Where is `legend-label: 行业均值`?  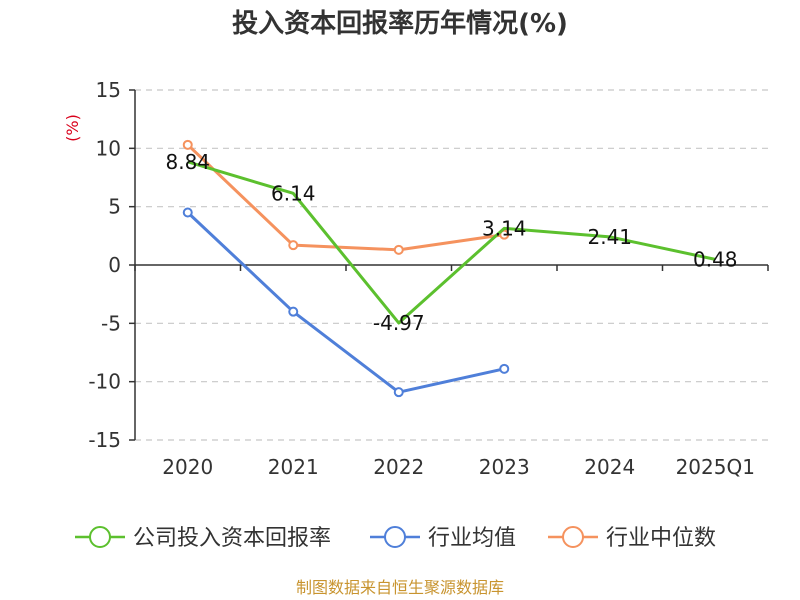 legend-label: 行业均值 is located at coordinates (472, 538).